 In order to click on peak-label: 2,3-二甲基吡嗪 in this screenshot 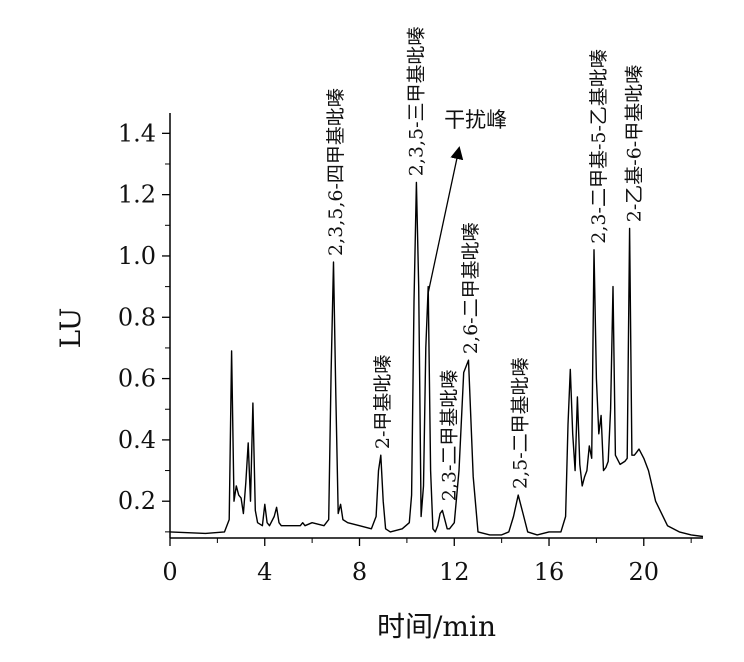, I will do `click(450, 436)`.